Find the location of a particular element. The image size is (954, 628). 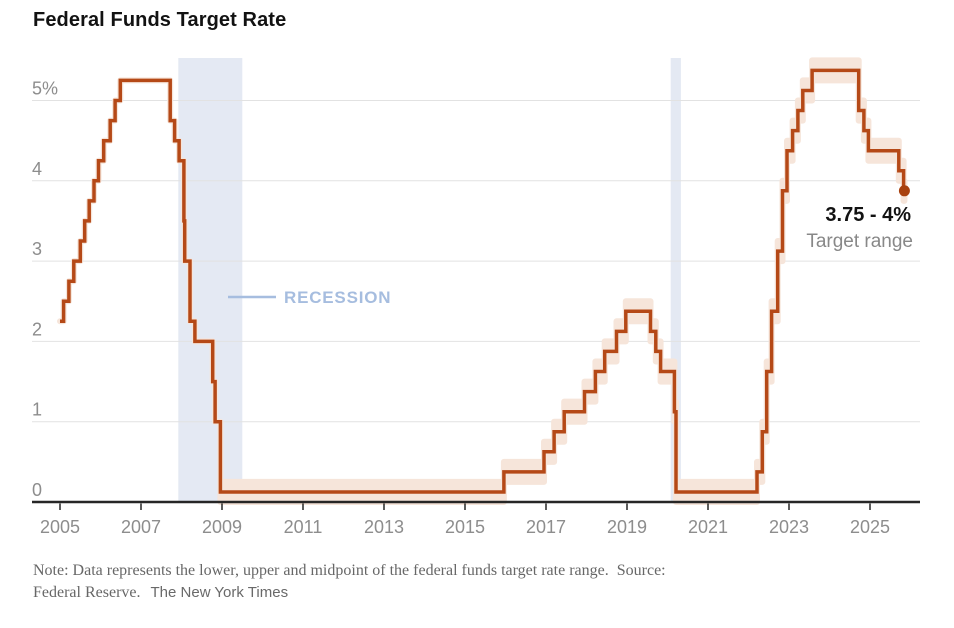

y-axis-label: 1 is located at coordinates (37, 410).